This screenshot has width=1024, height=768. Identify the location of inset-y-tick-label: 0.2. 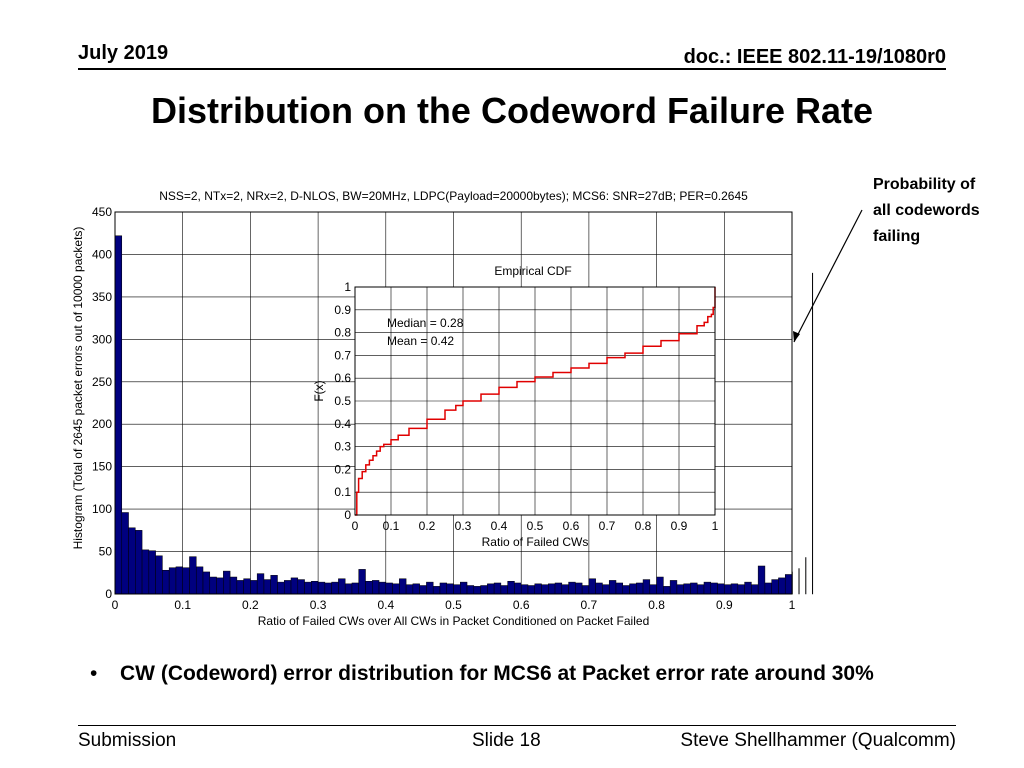
(342, 469).